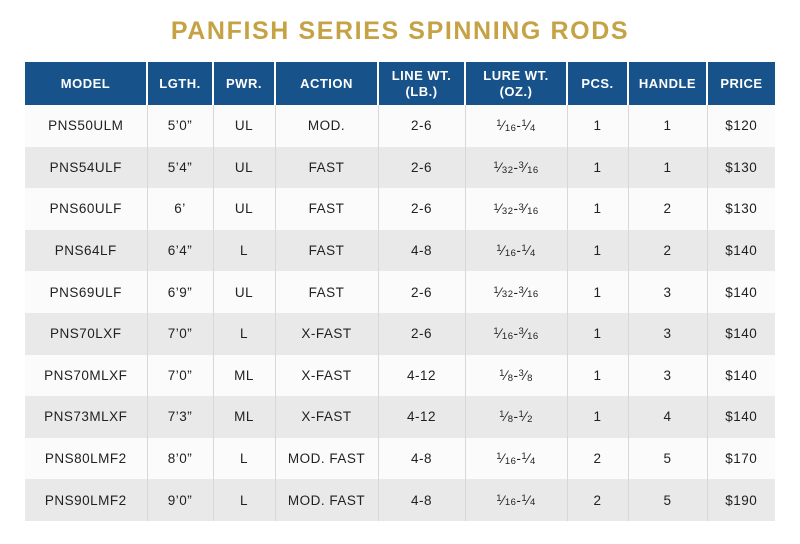 Image resolution: width=800 pixels, height=544 pixels. Describe the element at coordinates (179, 417) in the screenshot. I see `cell-length: 7’3”` at that location.